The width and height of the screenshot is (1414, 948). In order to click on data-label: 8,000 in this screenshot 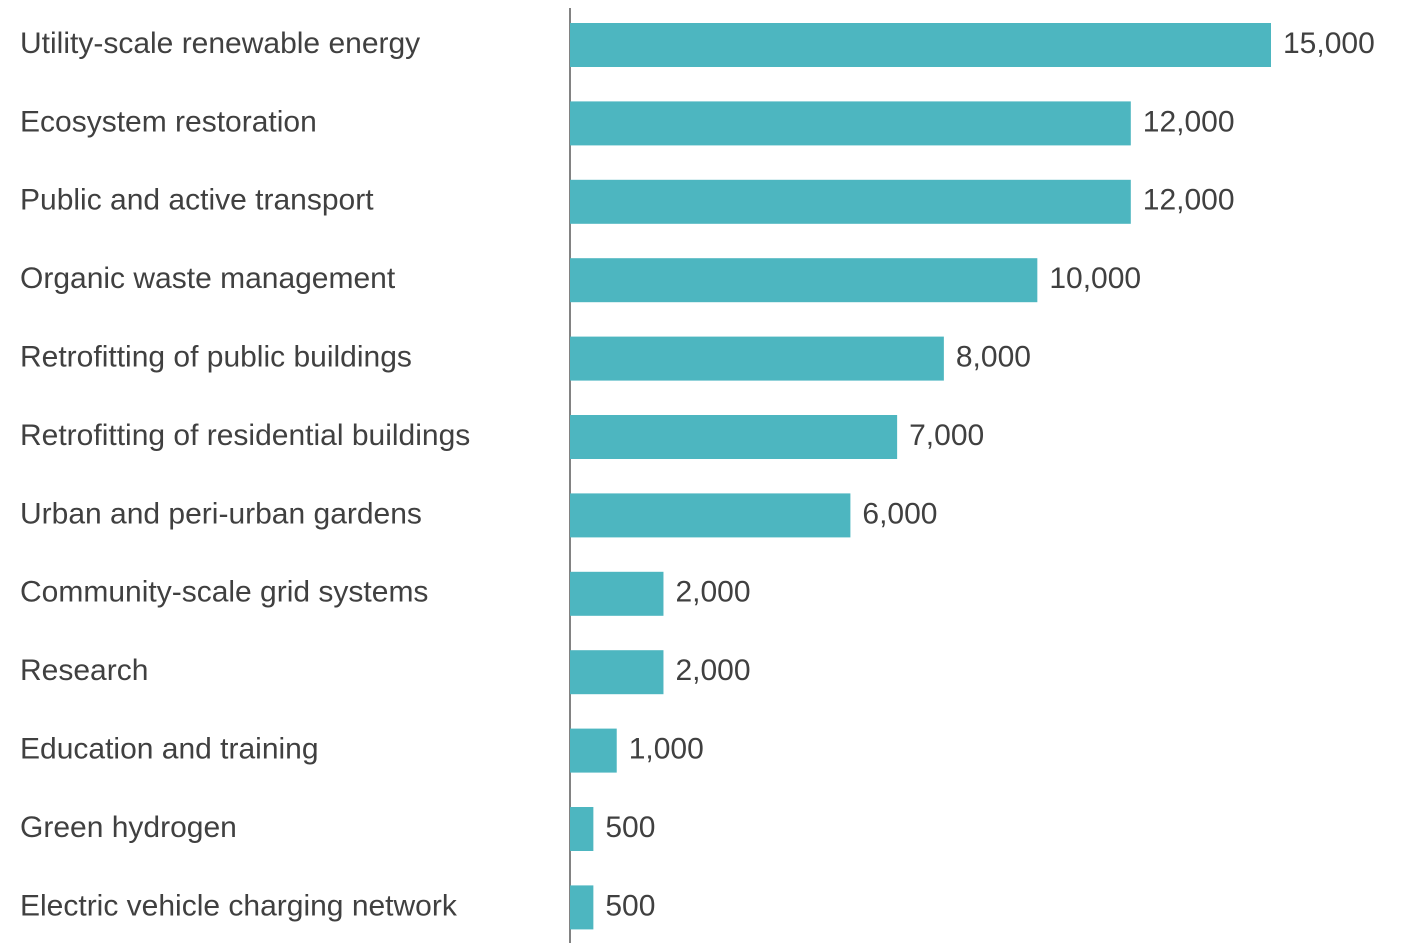, I will do `click(993, 357)`.